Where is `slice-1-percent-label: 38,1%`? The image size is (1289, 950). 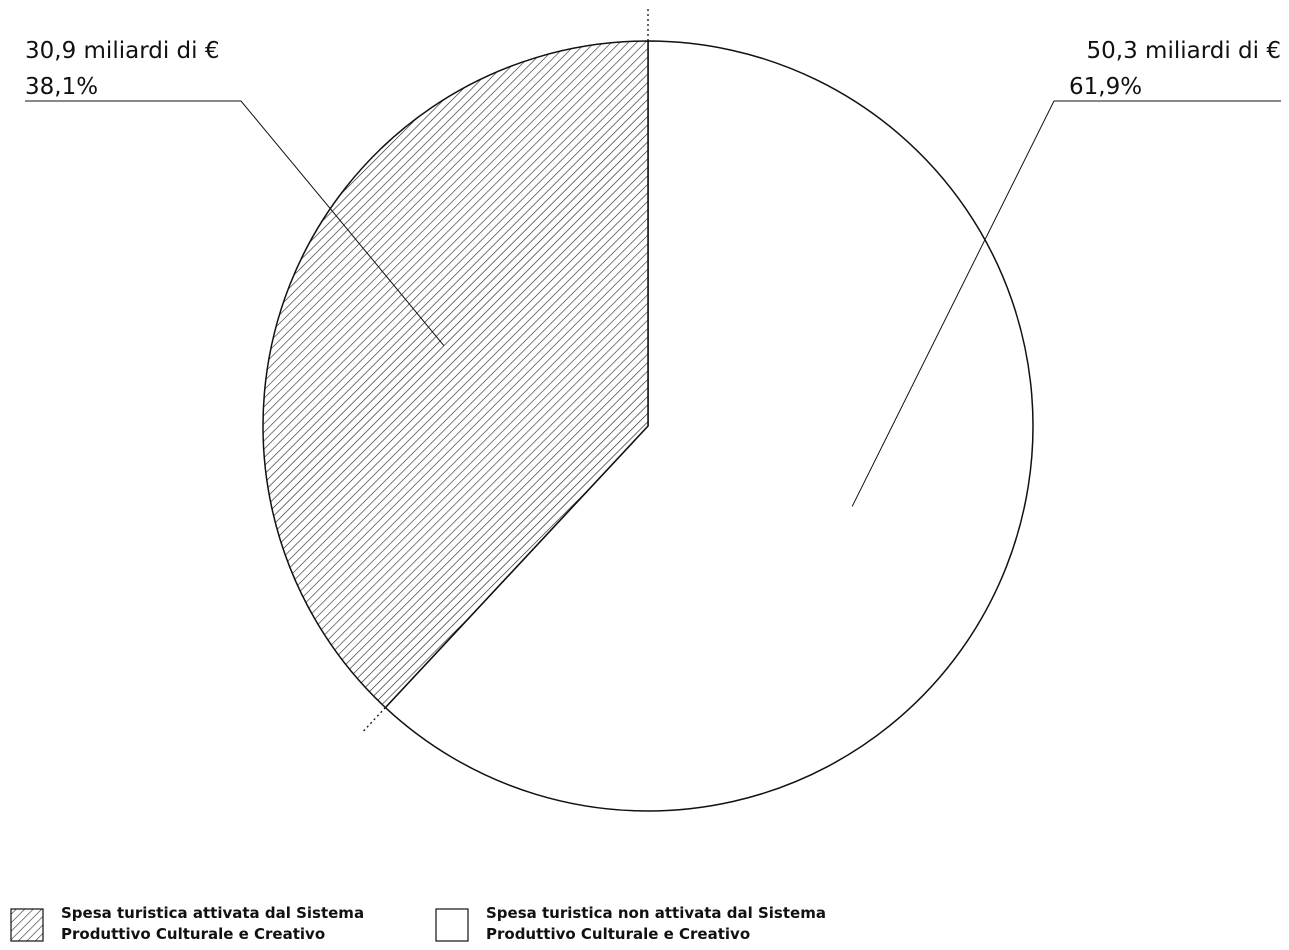
slice-1-percent-label: 38,1% is located at coordinates (61, 87).